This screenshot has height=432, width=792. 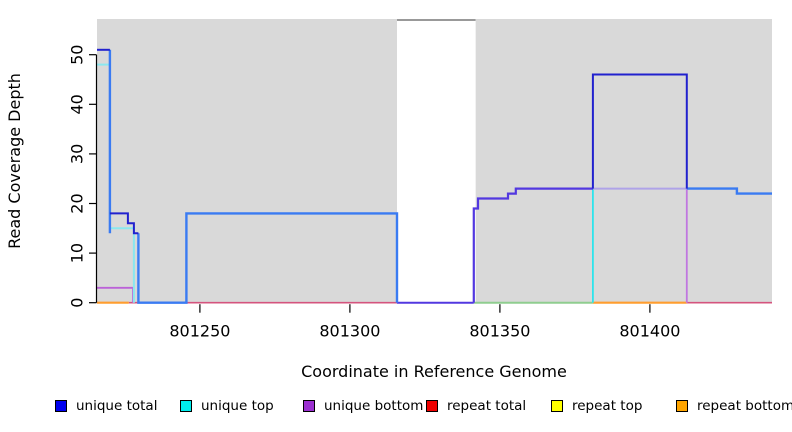 I want to click on legend-swatch-unique-total, so click(x=61, y=406).